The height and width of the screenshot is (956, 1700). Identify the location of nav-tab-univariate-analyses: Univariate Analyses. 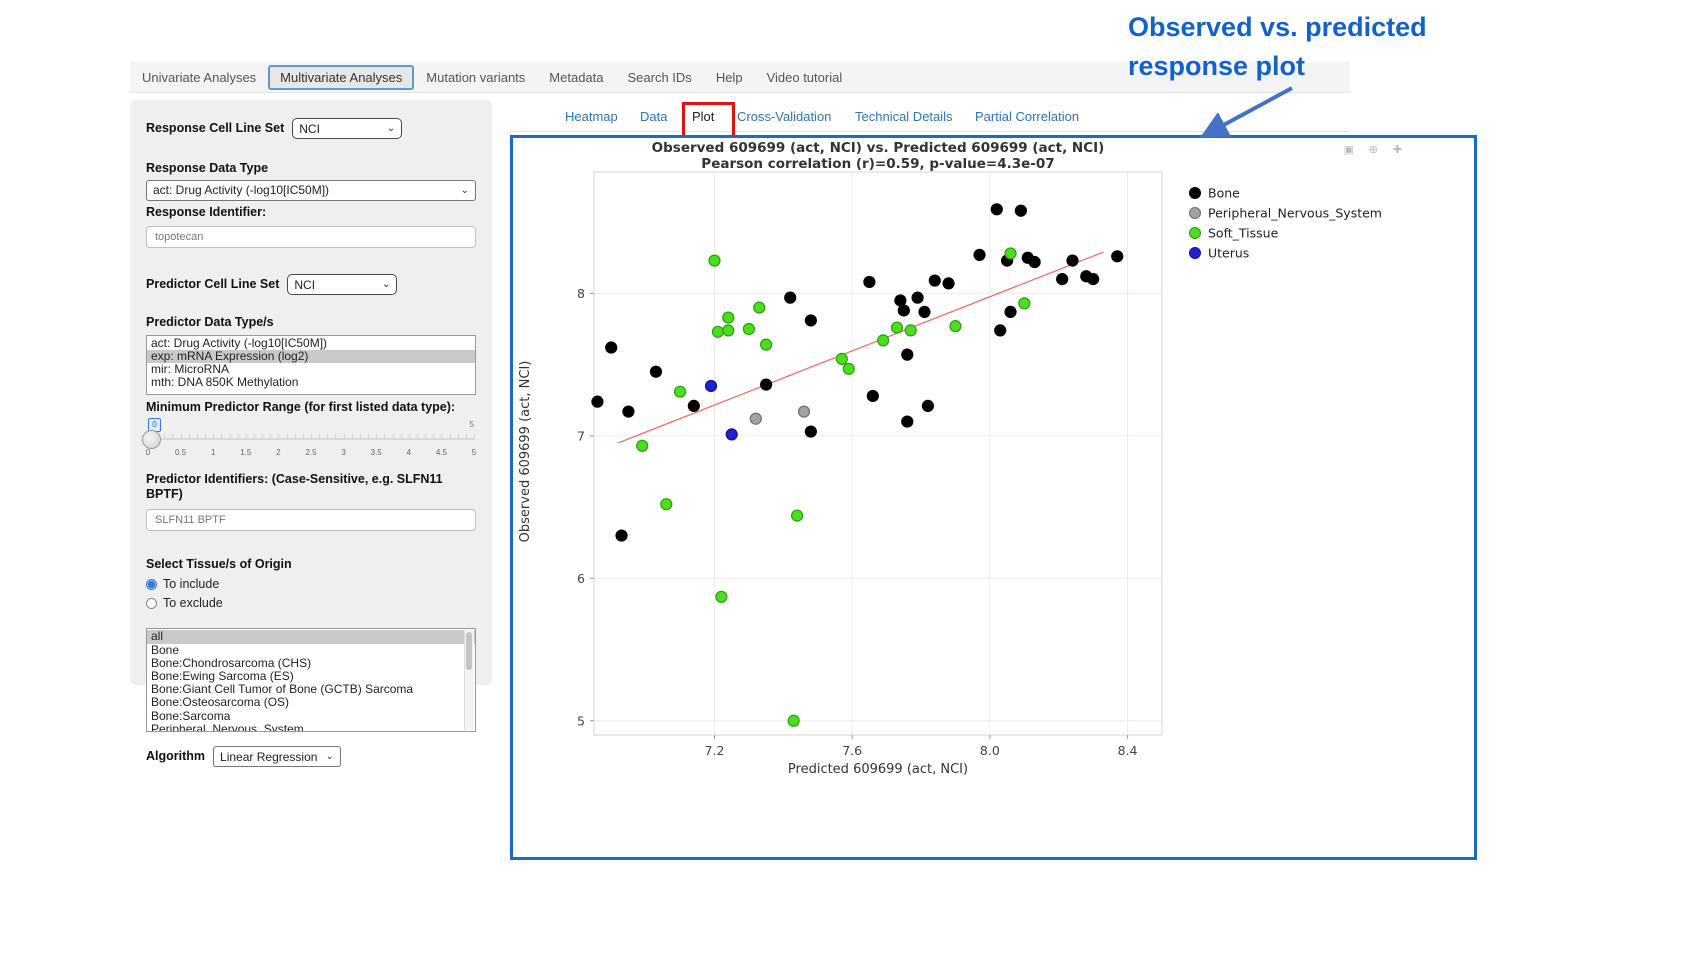
(199, 77).